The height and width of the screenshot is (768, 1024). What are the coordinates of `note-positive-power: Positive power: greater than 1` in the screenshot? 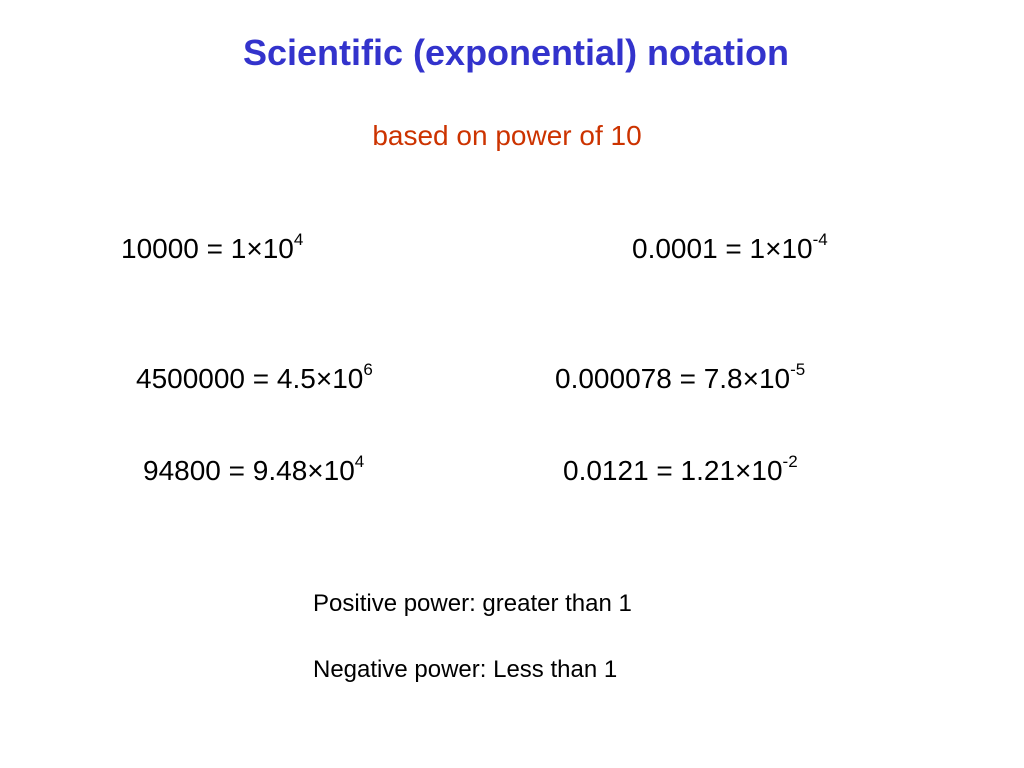 It's located at (472, 603).